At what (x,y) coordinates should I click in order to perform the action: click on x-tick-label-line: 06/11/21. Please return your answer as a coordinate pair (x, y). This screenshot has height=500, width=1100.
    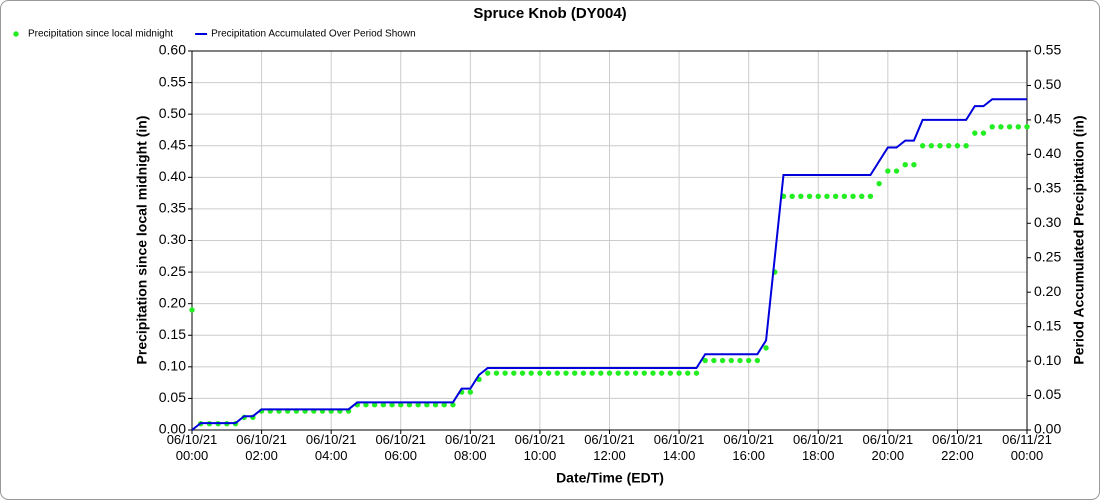
    Looking at the image, I should click on (1027, 439).